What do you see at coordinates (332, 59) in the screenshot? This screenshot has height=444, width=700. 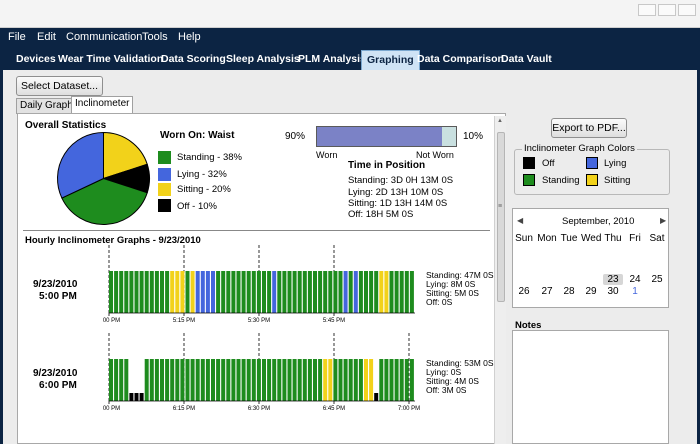 I see `nav-plm-analysis: PLM Analysis` at bounding box center [332, 59].